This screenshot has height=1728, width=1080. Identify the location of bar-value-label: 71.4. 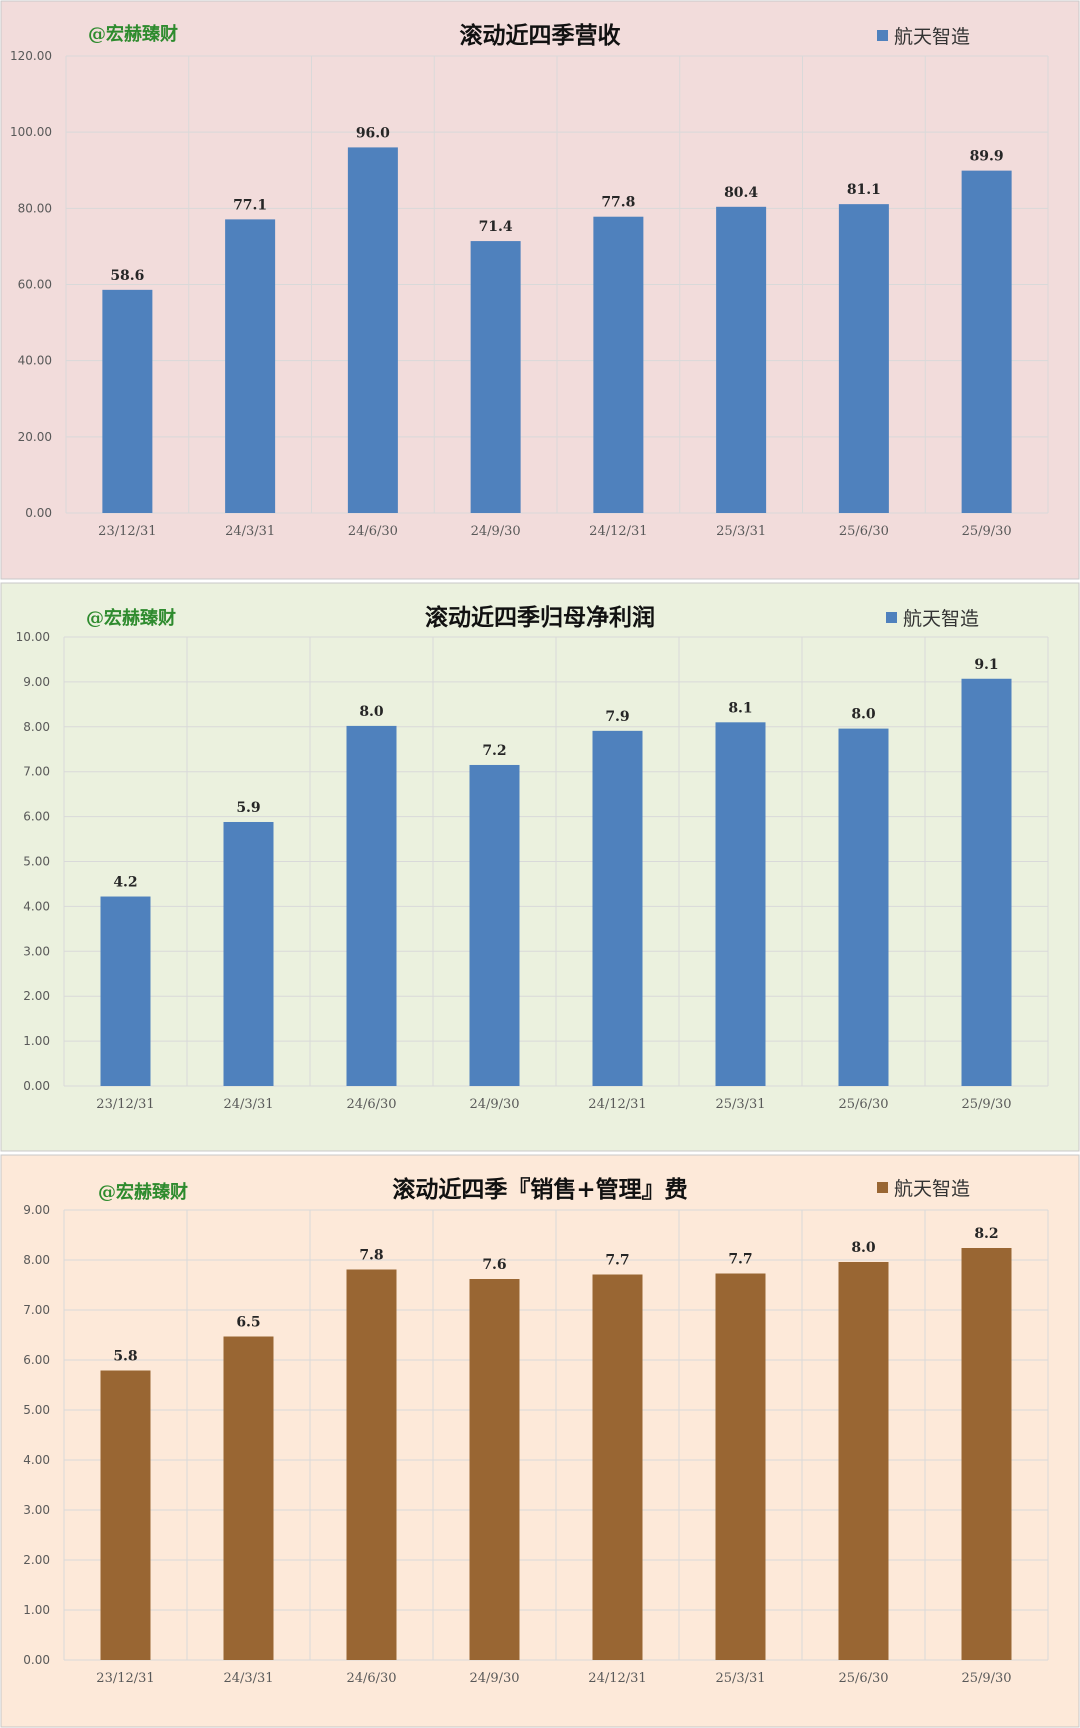
(496, 227).